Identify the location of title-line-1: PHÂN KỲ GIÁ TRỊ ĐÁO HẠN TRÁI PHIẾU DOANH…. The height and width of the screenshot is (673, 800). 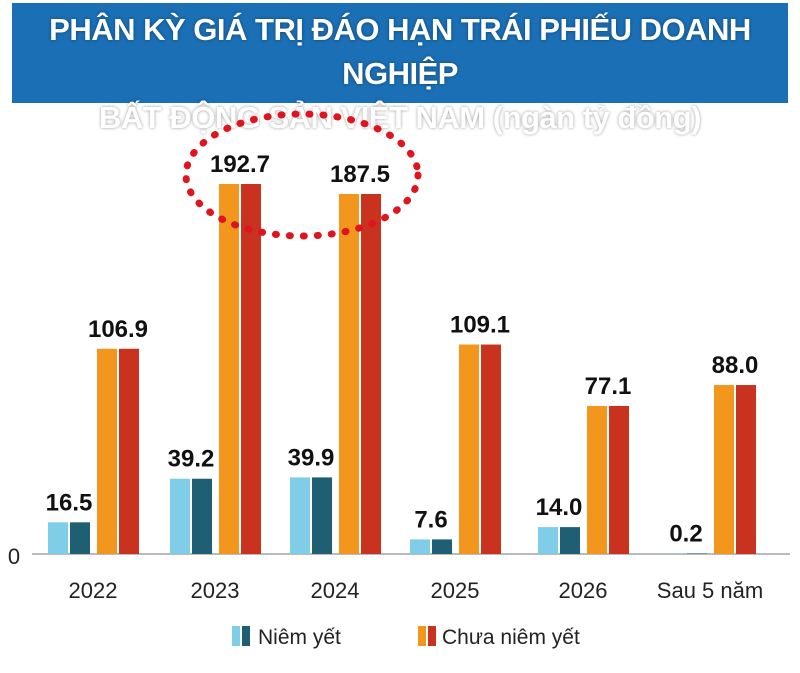
(400, 51).